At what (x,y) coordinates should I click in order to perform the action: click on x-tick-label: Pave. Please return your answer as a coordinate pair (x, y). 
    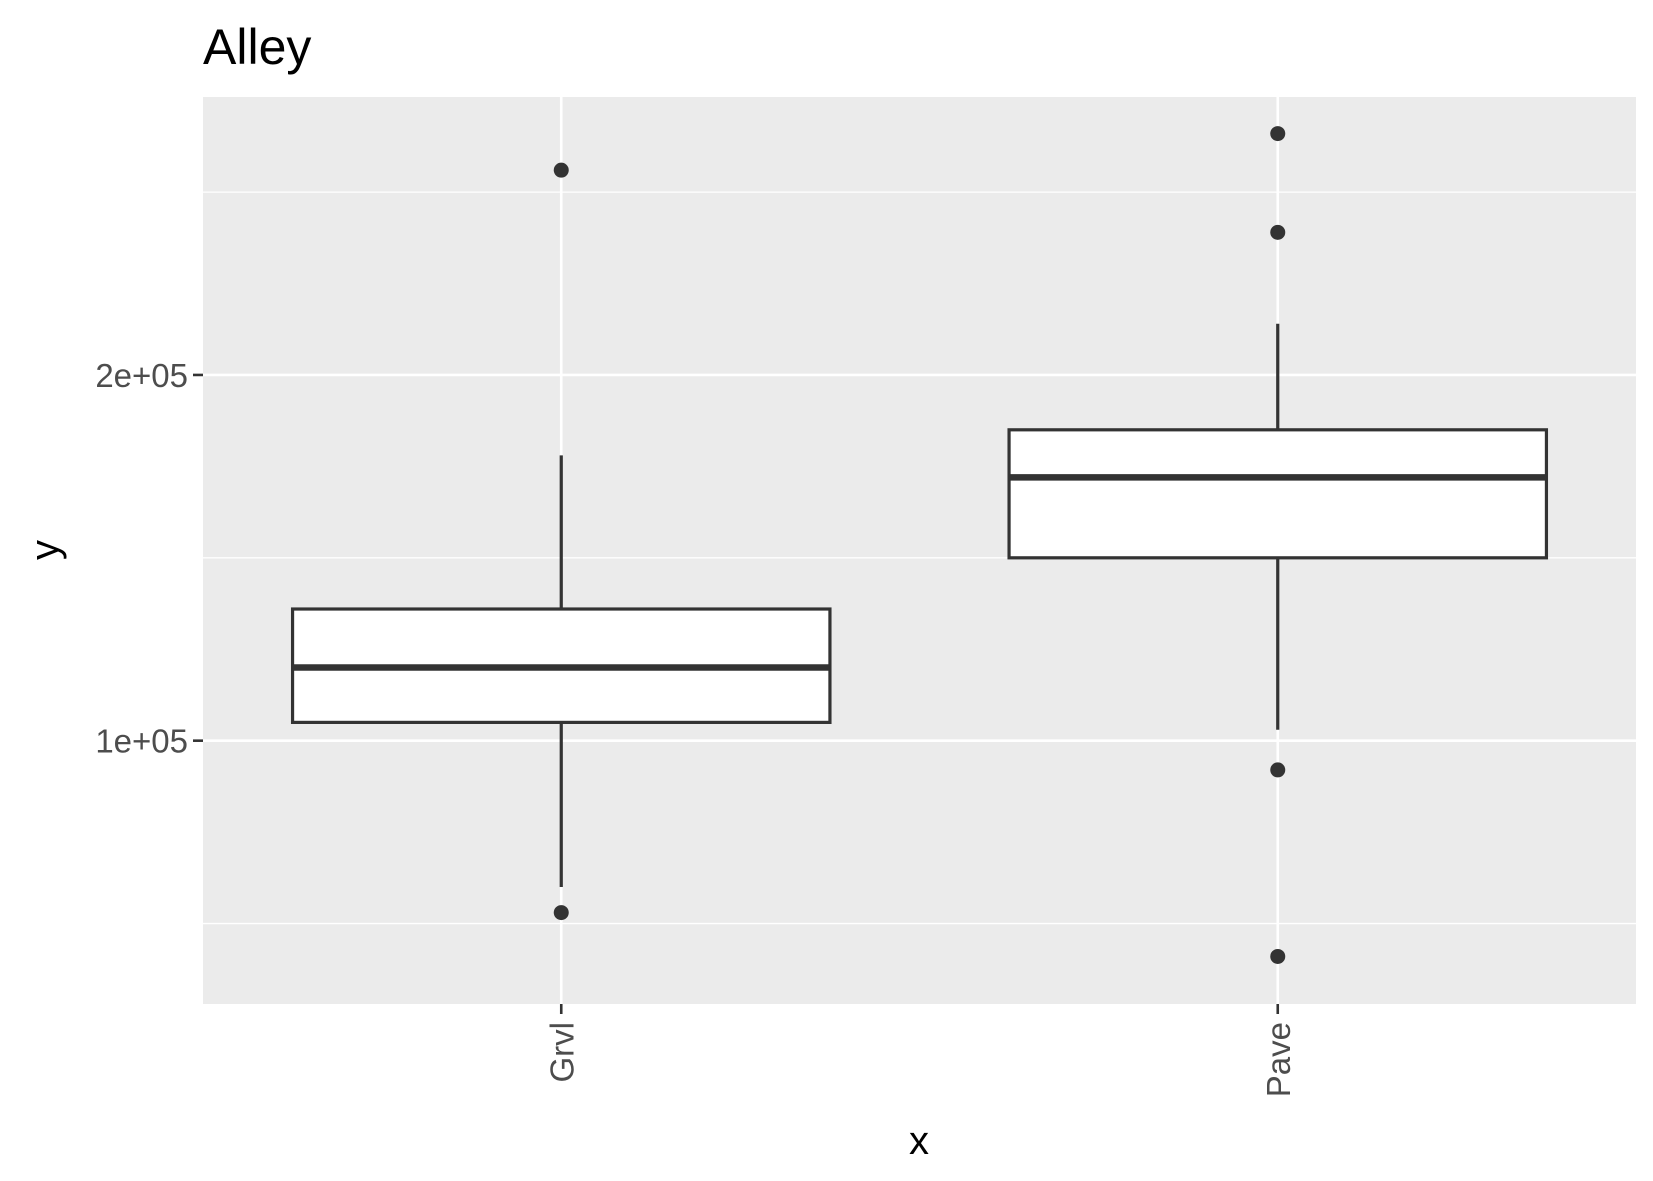
    Looking at the image, I should click on (1278, 1059).